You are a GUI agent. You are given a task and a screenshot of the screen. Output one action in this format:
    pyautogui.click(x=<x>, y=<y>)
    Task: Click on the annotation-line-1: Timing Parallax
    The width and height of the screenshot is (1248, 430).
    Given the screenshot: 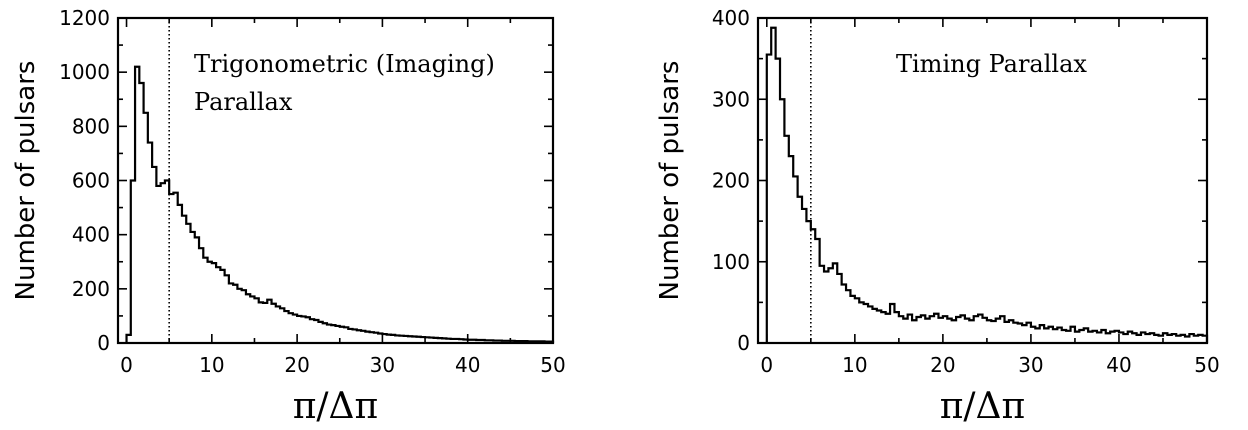 What is the action you would take?
    pyautogui.click(x=991, y=64)
    